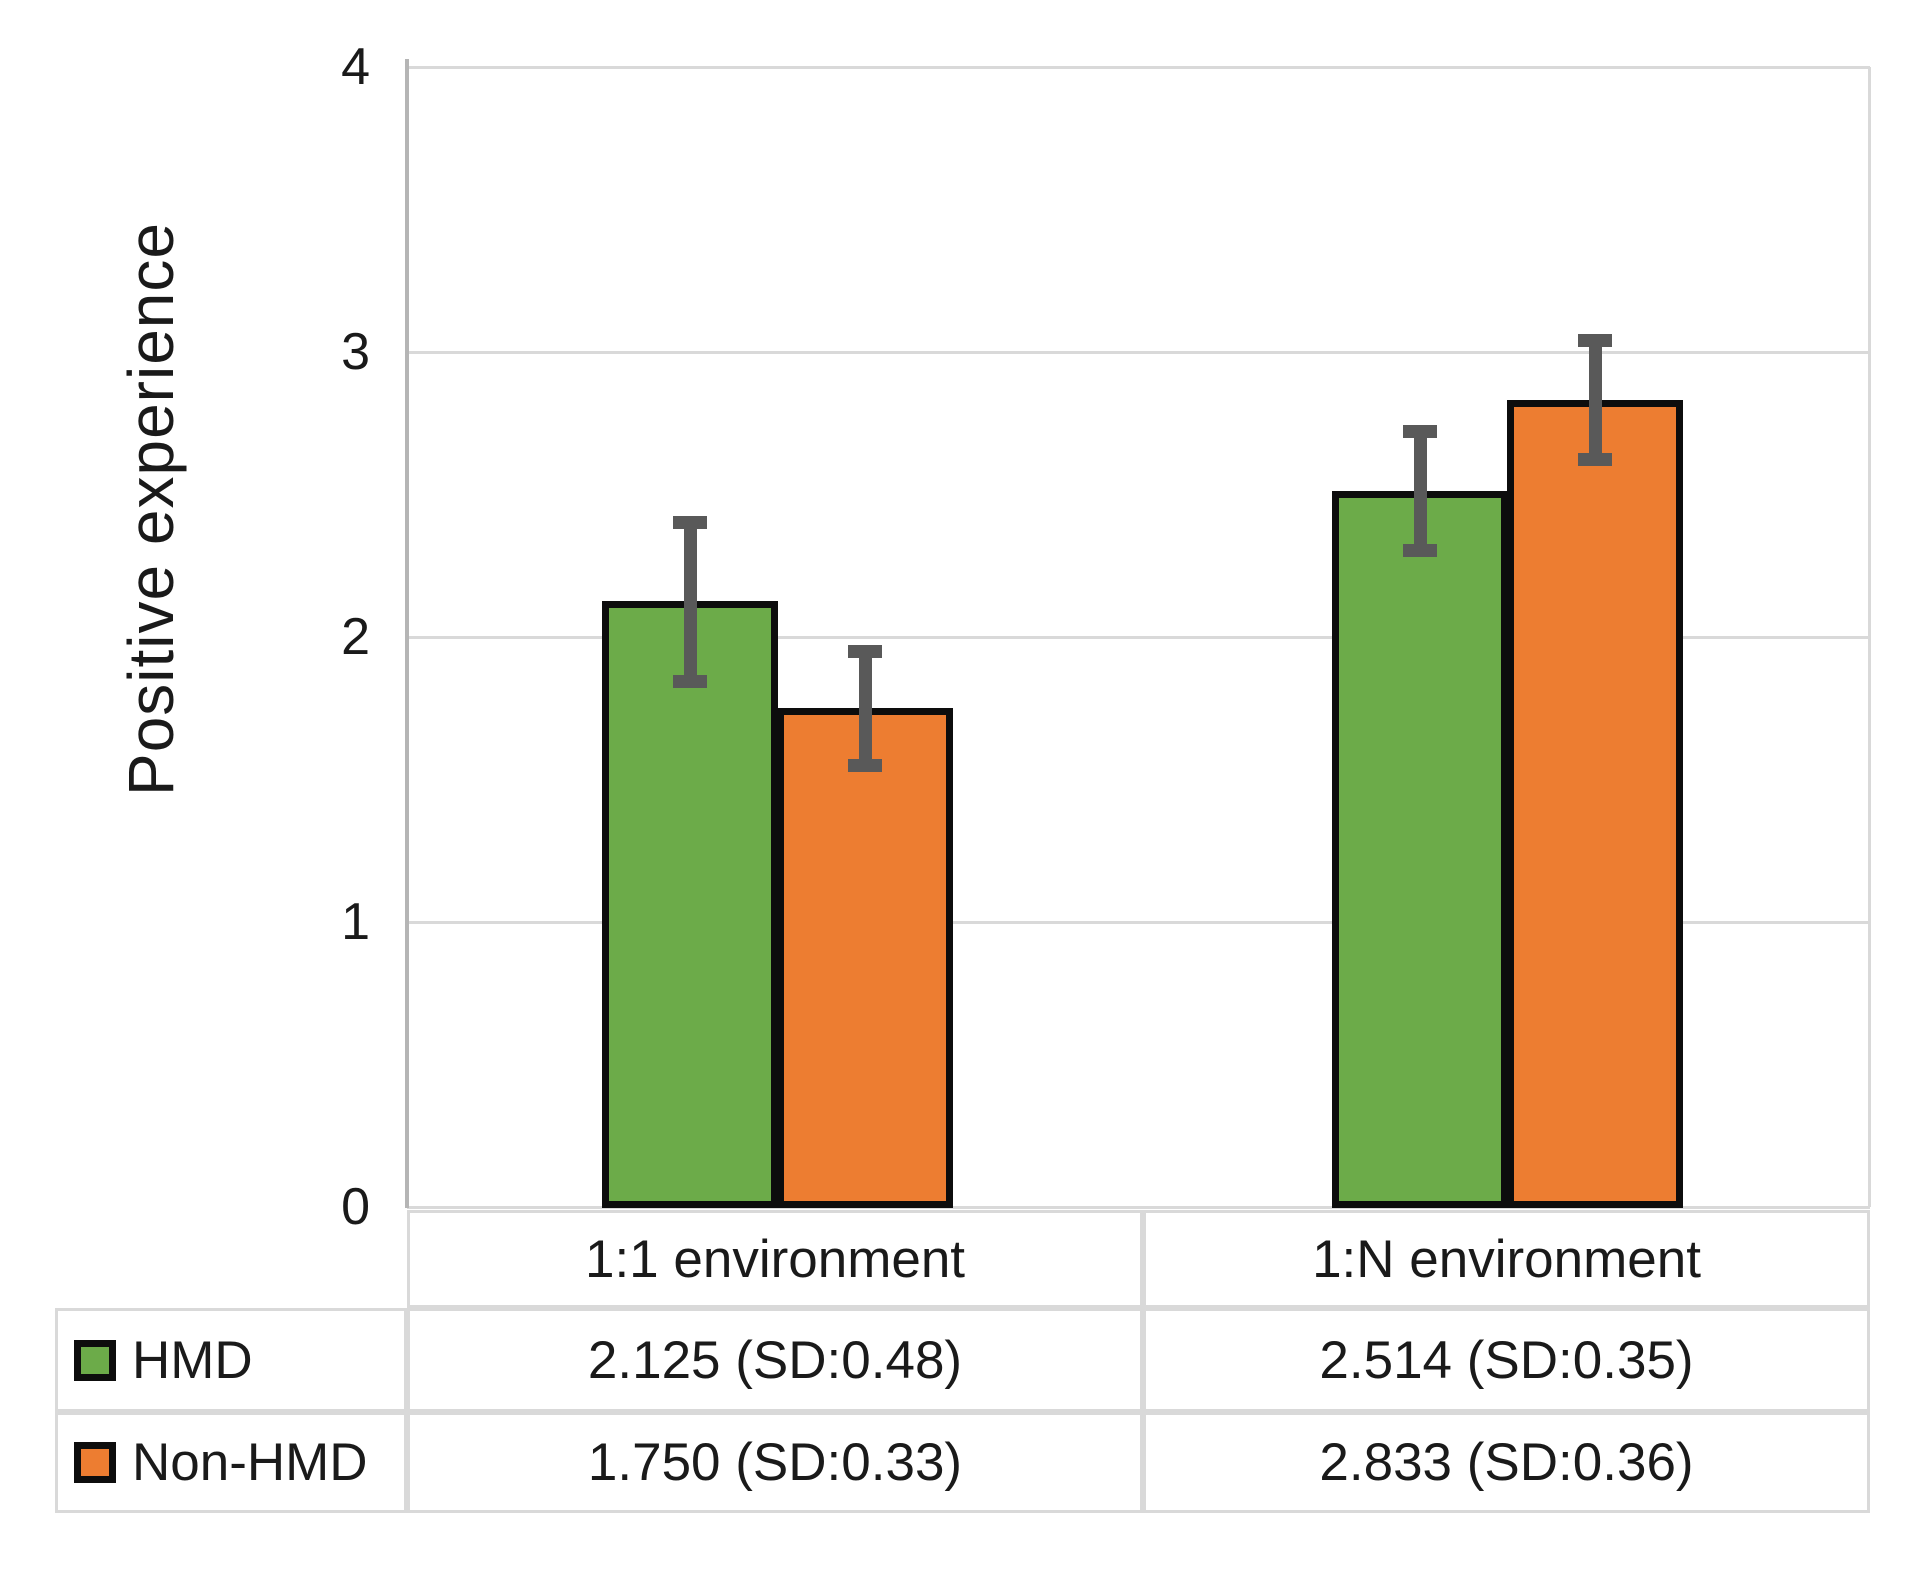 The height and width of the screenshot is (1584, 1928). I want to click on legend-label: HMD, so click(192, 1360).